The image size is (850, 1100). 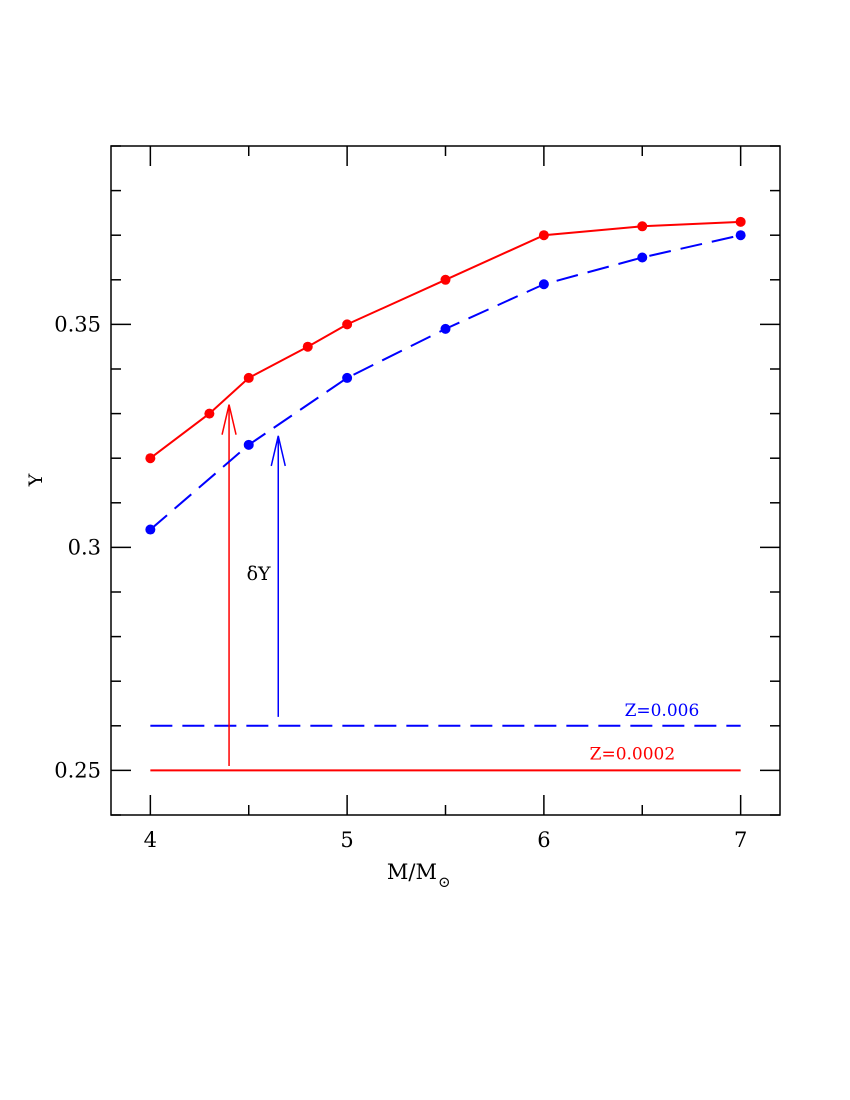 I want to click on x-tick-label: 4, so click(x=150, y=840).